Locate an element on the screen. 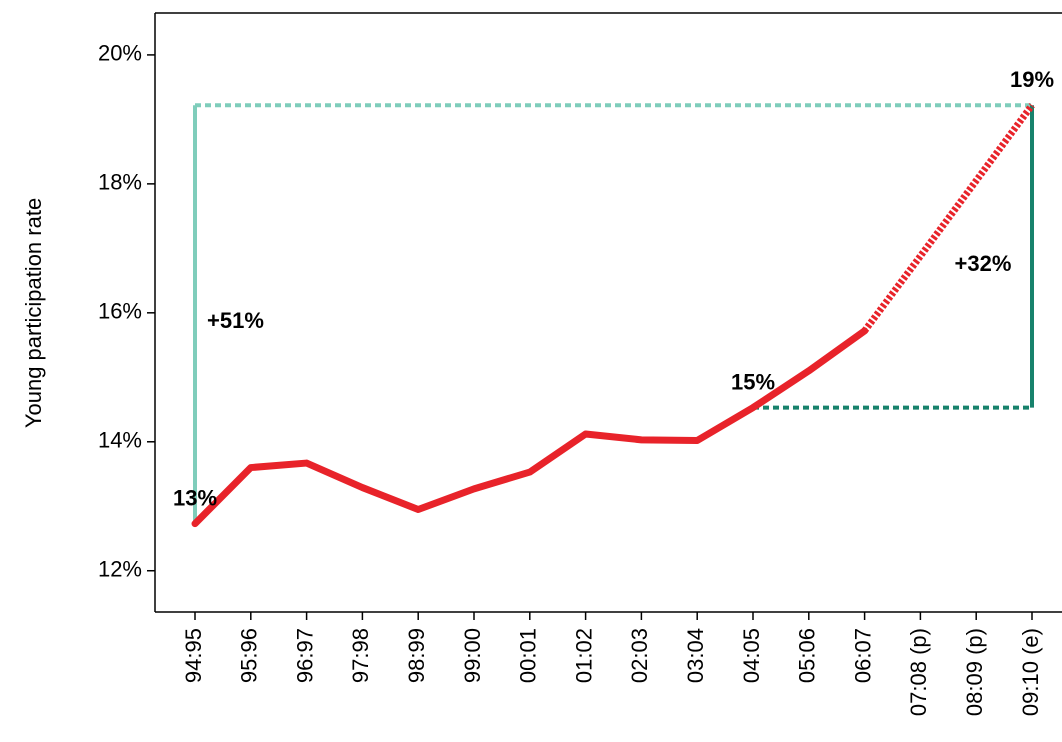 Image resolution: width=1062 pixels, height=742 pixels. x-tick-label: 00:01 is located at coordinates (528, 655).